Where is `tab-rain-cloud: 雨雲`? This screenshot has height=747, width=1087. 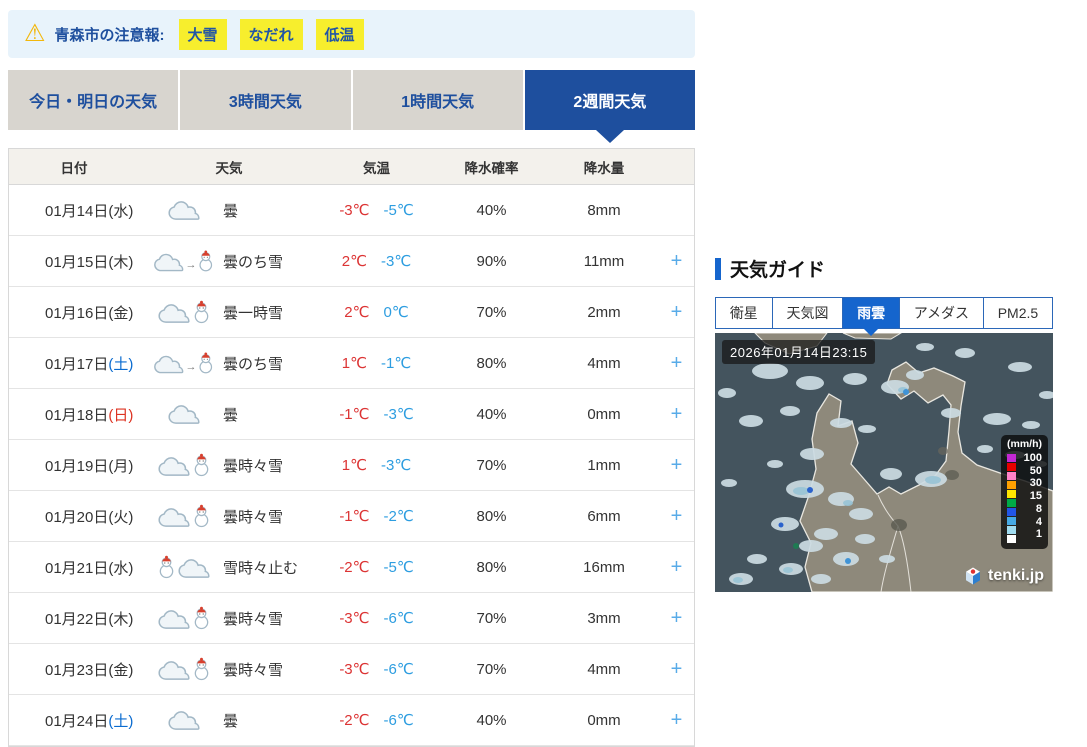
tab-rain-cloud: 雨雲 is located at coordinates (870, 313).